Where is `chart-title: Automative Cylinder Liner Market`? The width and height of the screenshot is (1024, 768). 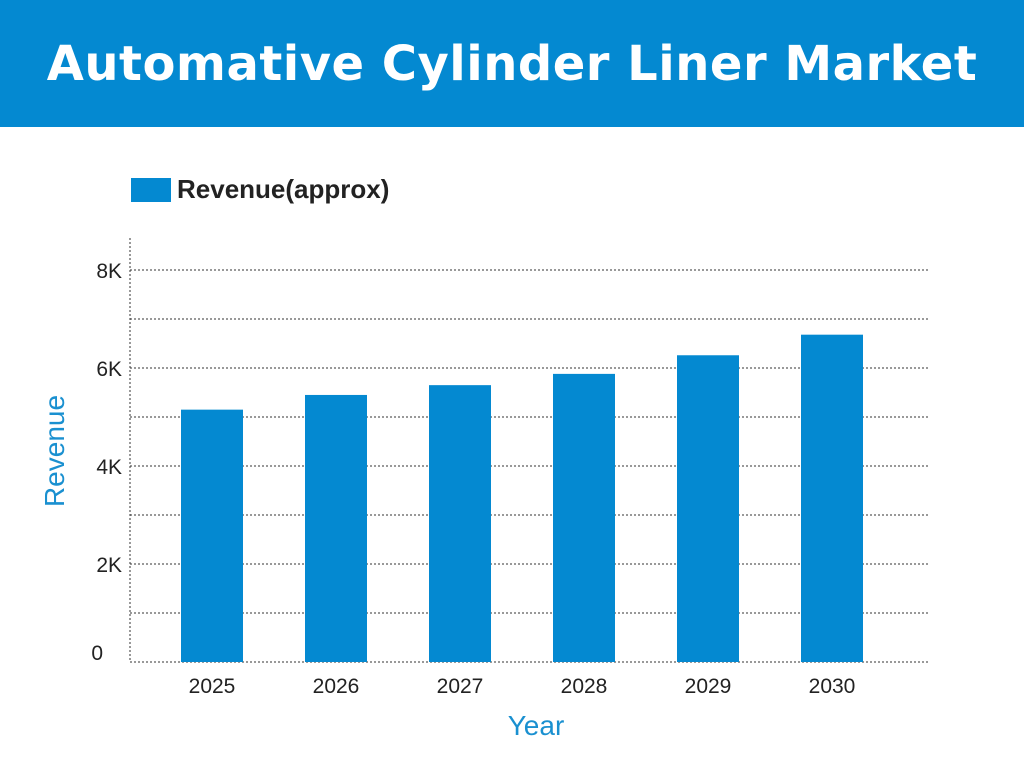 chart-title: Automative Cylinder Liner Market is located at coordinates (512, 63).